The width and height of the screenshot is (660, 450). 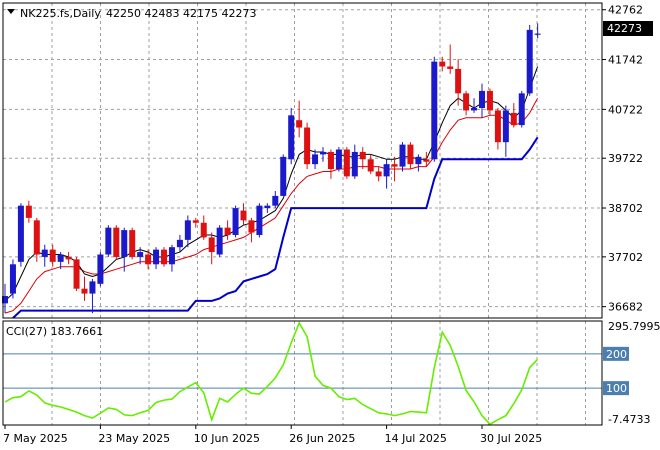 What do you see at coordinates (634, 326) in the screenshot?
I see `cci-tick-label: 295.7995` at bounding box center [634, 326].